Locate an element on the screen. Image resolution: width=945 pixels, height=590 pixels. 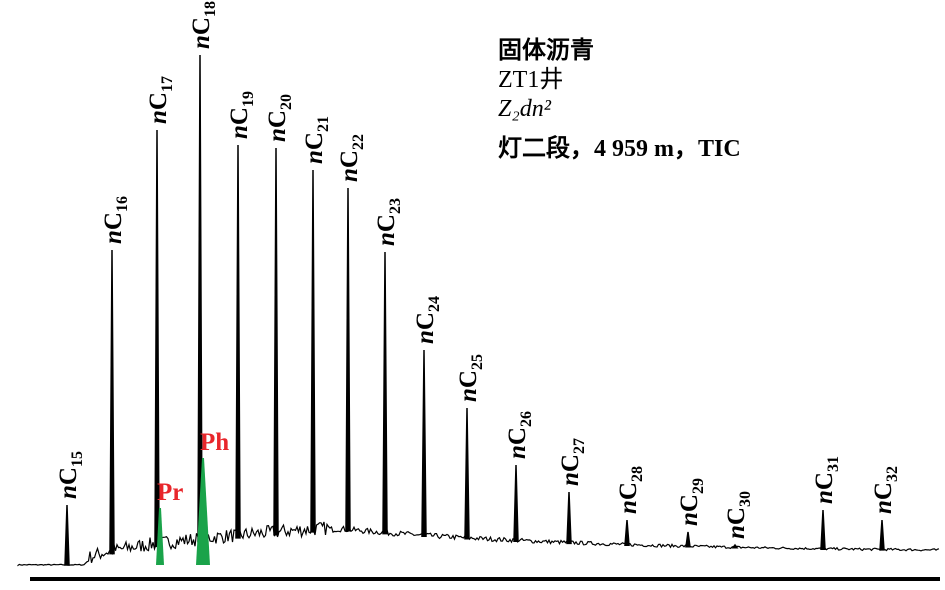
peak-label: nC20 is located at coordinates (279, 118).